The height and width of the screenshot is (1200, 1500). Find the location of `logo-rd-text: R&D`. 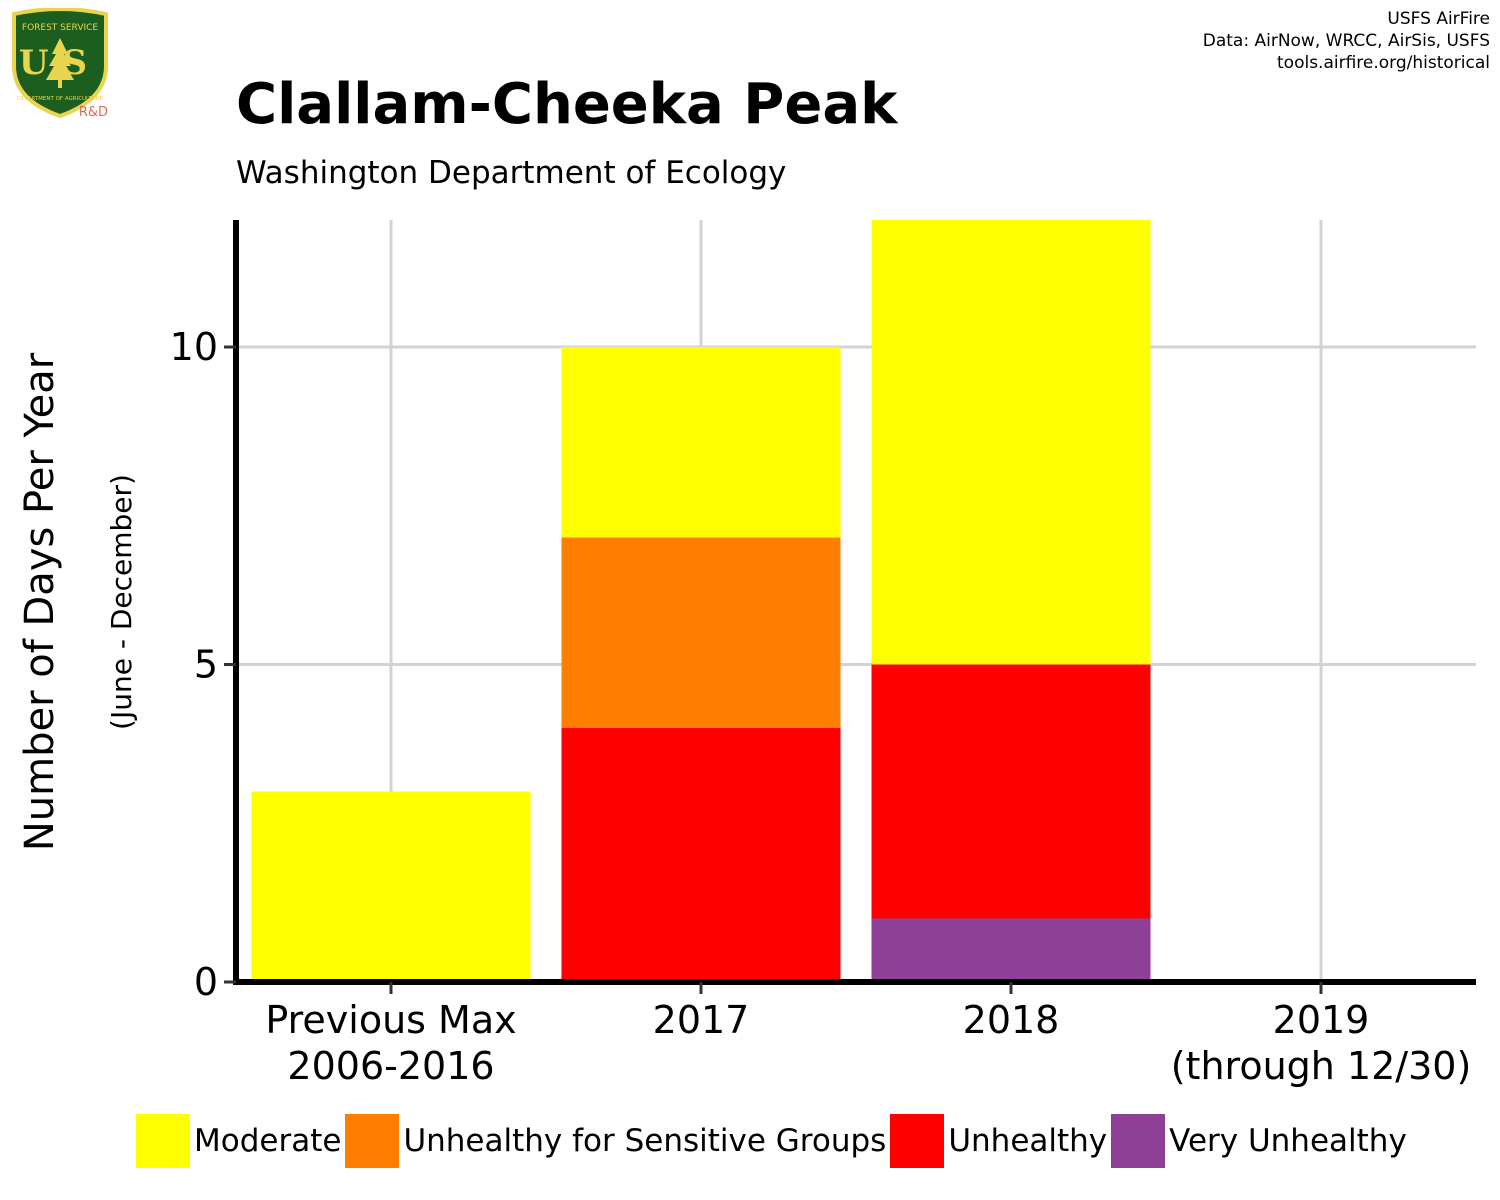

logo-rd-text: R&D is located at coordinates (93, 112).